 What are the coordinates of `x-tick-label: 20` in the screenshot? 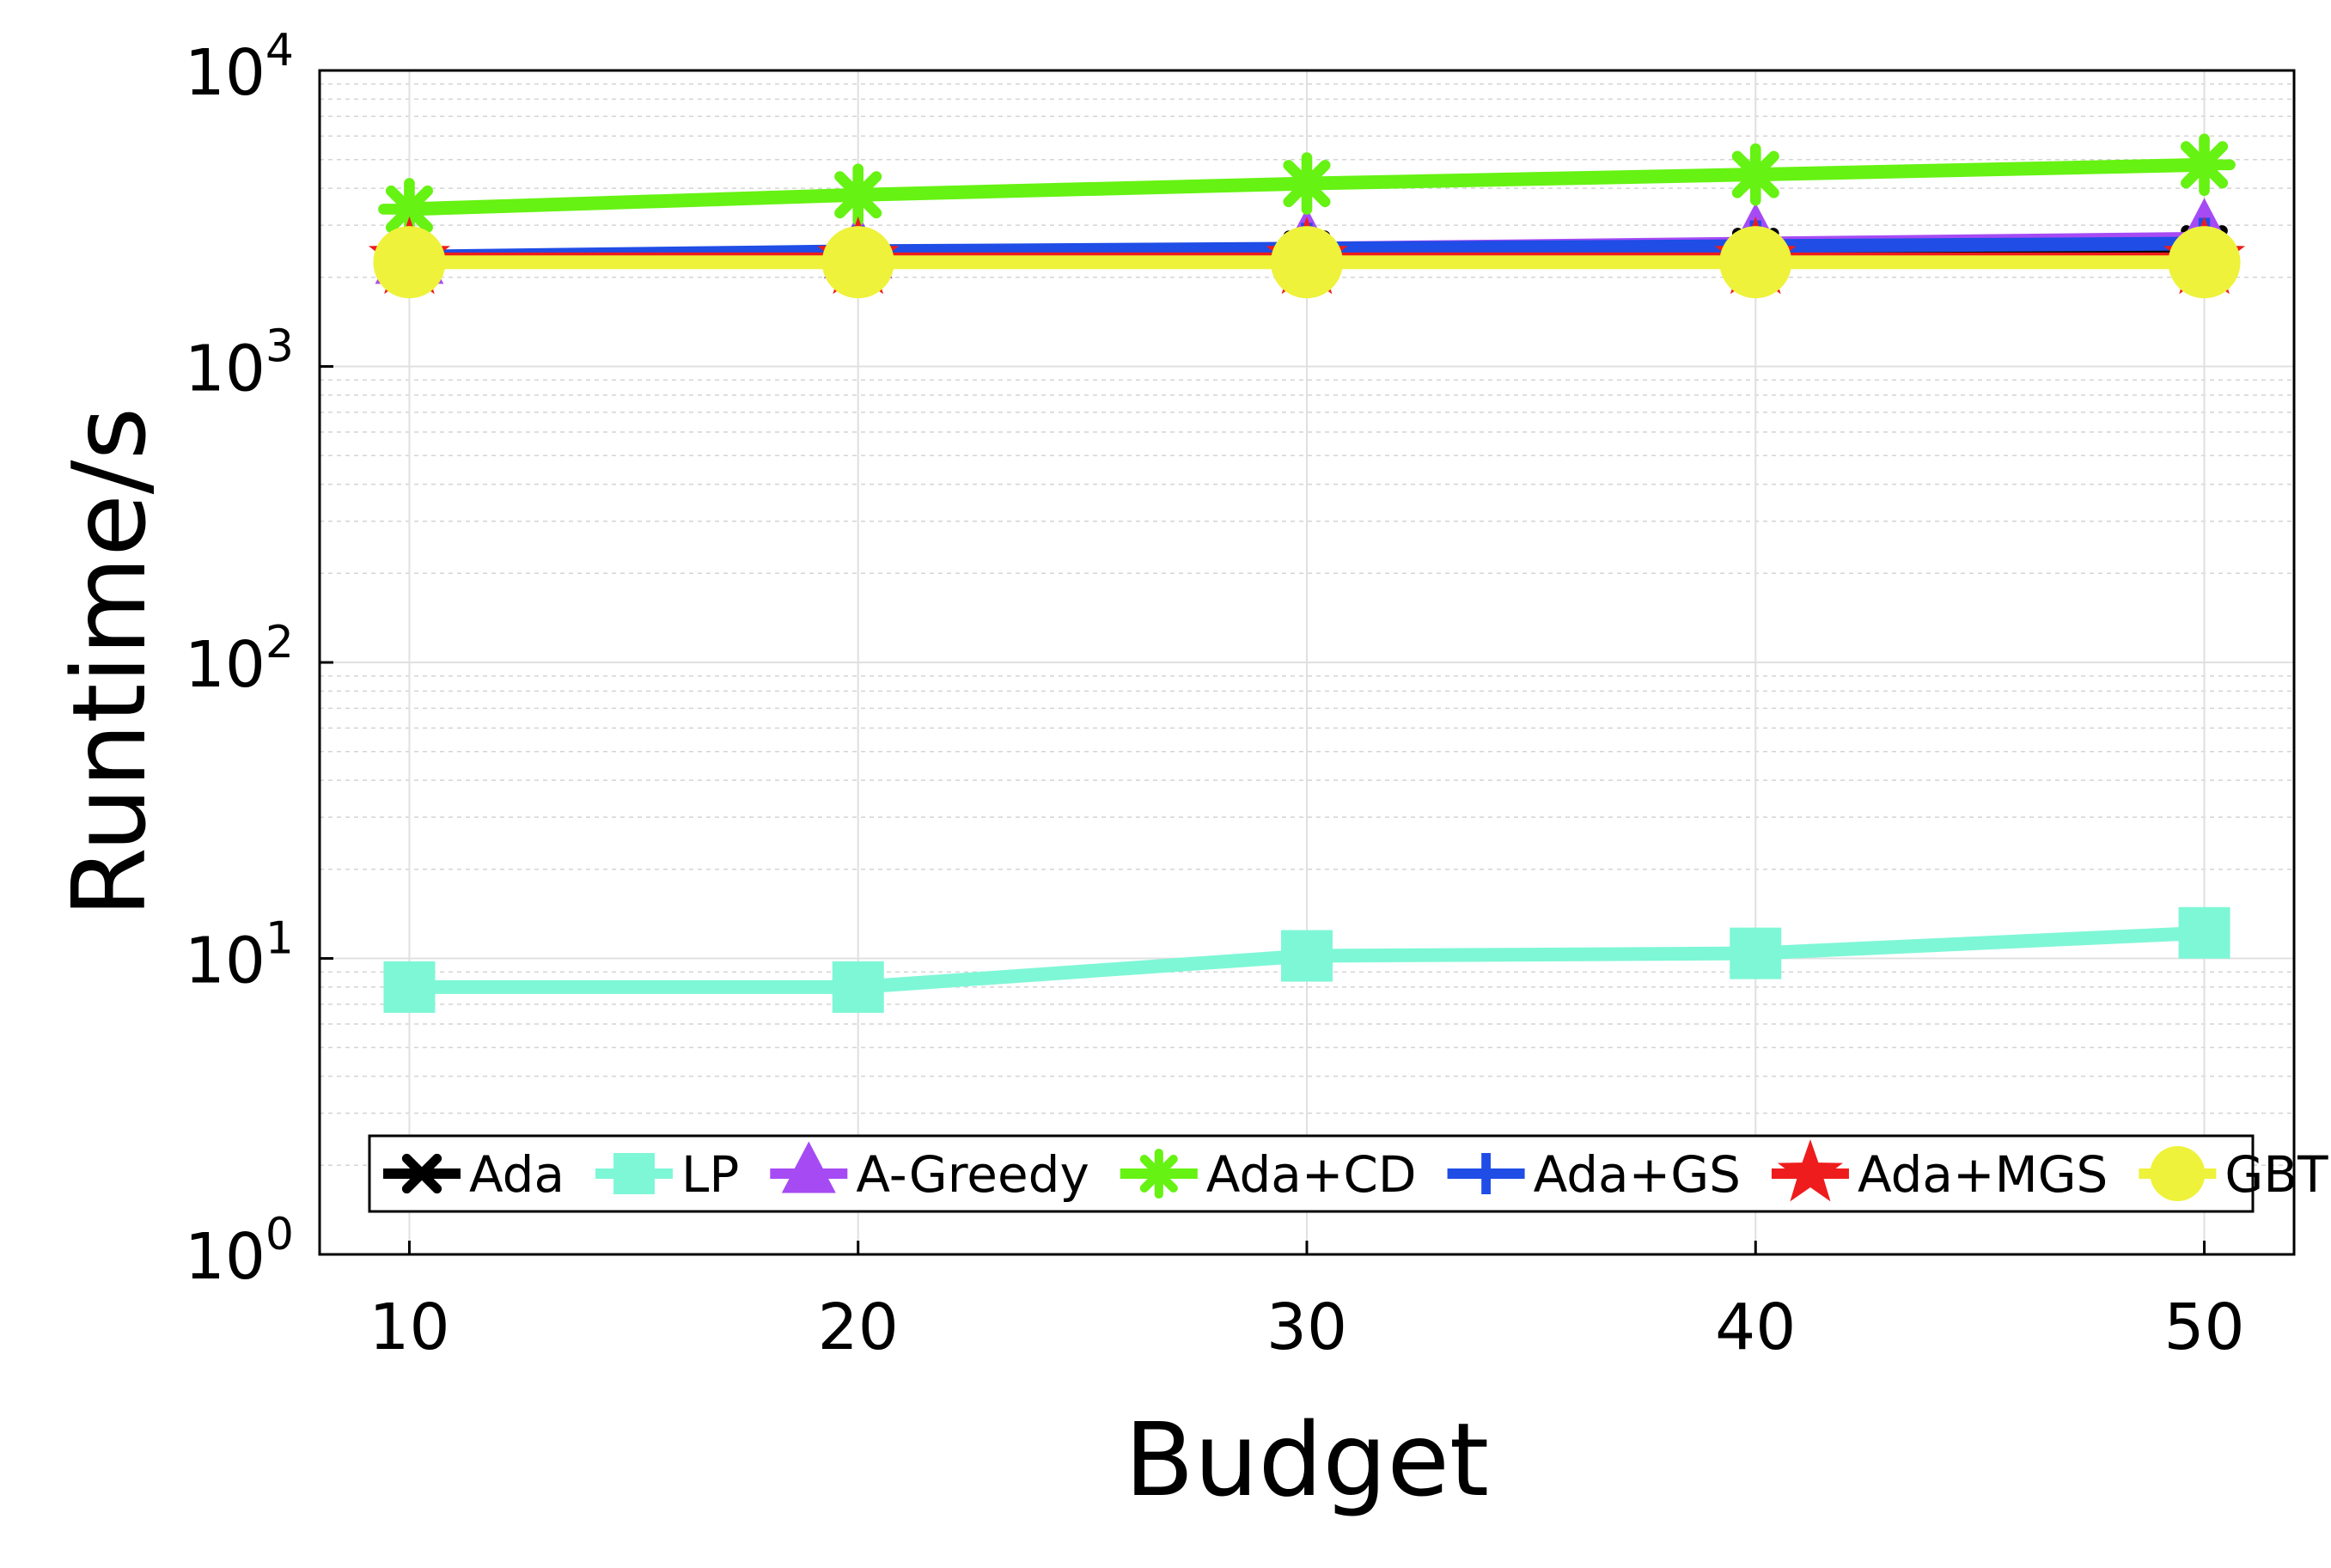 It's located at (858, 1327).